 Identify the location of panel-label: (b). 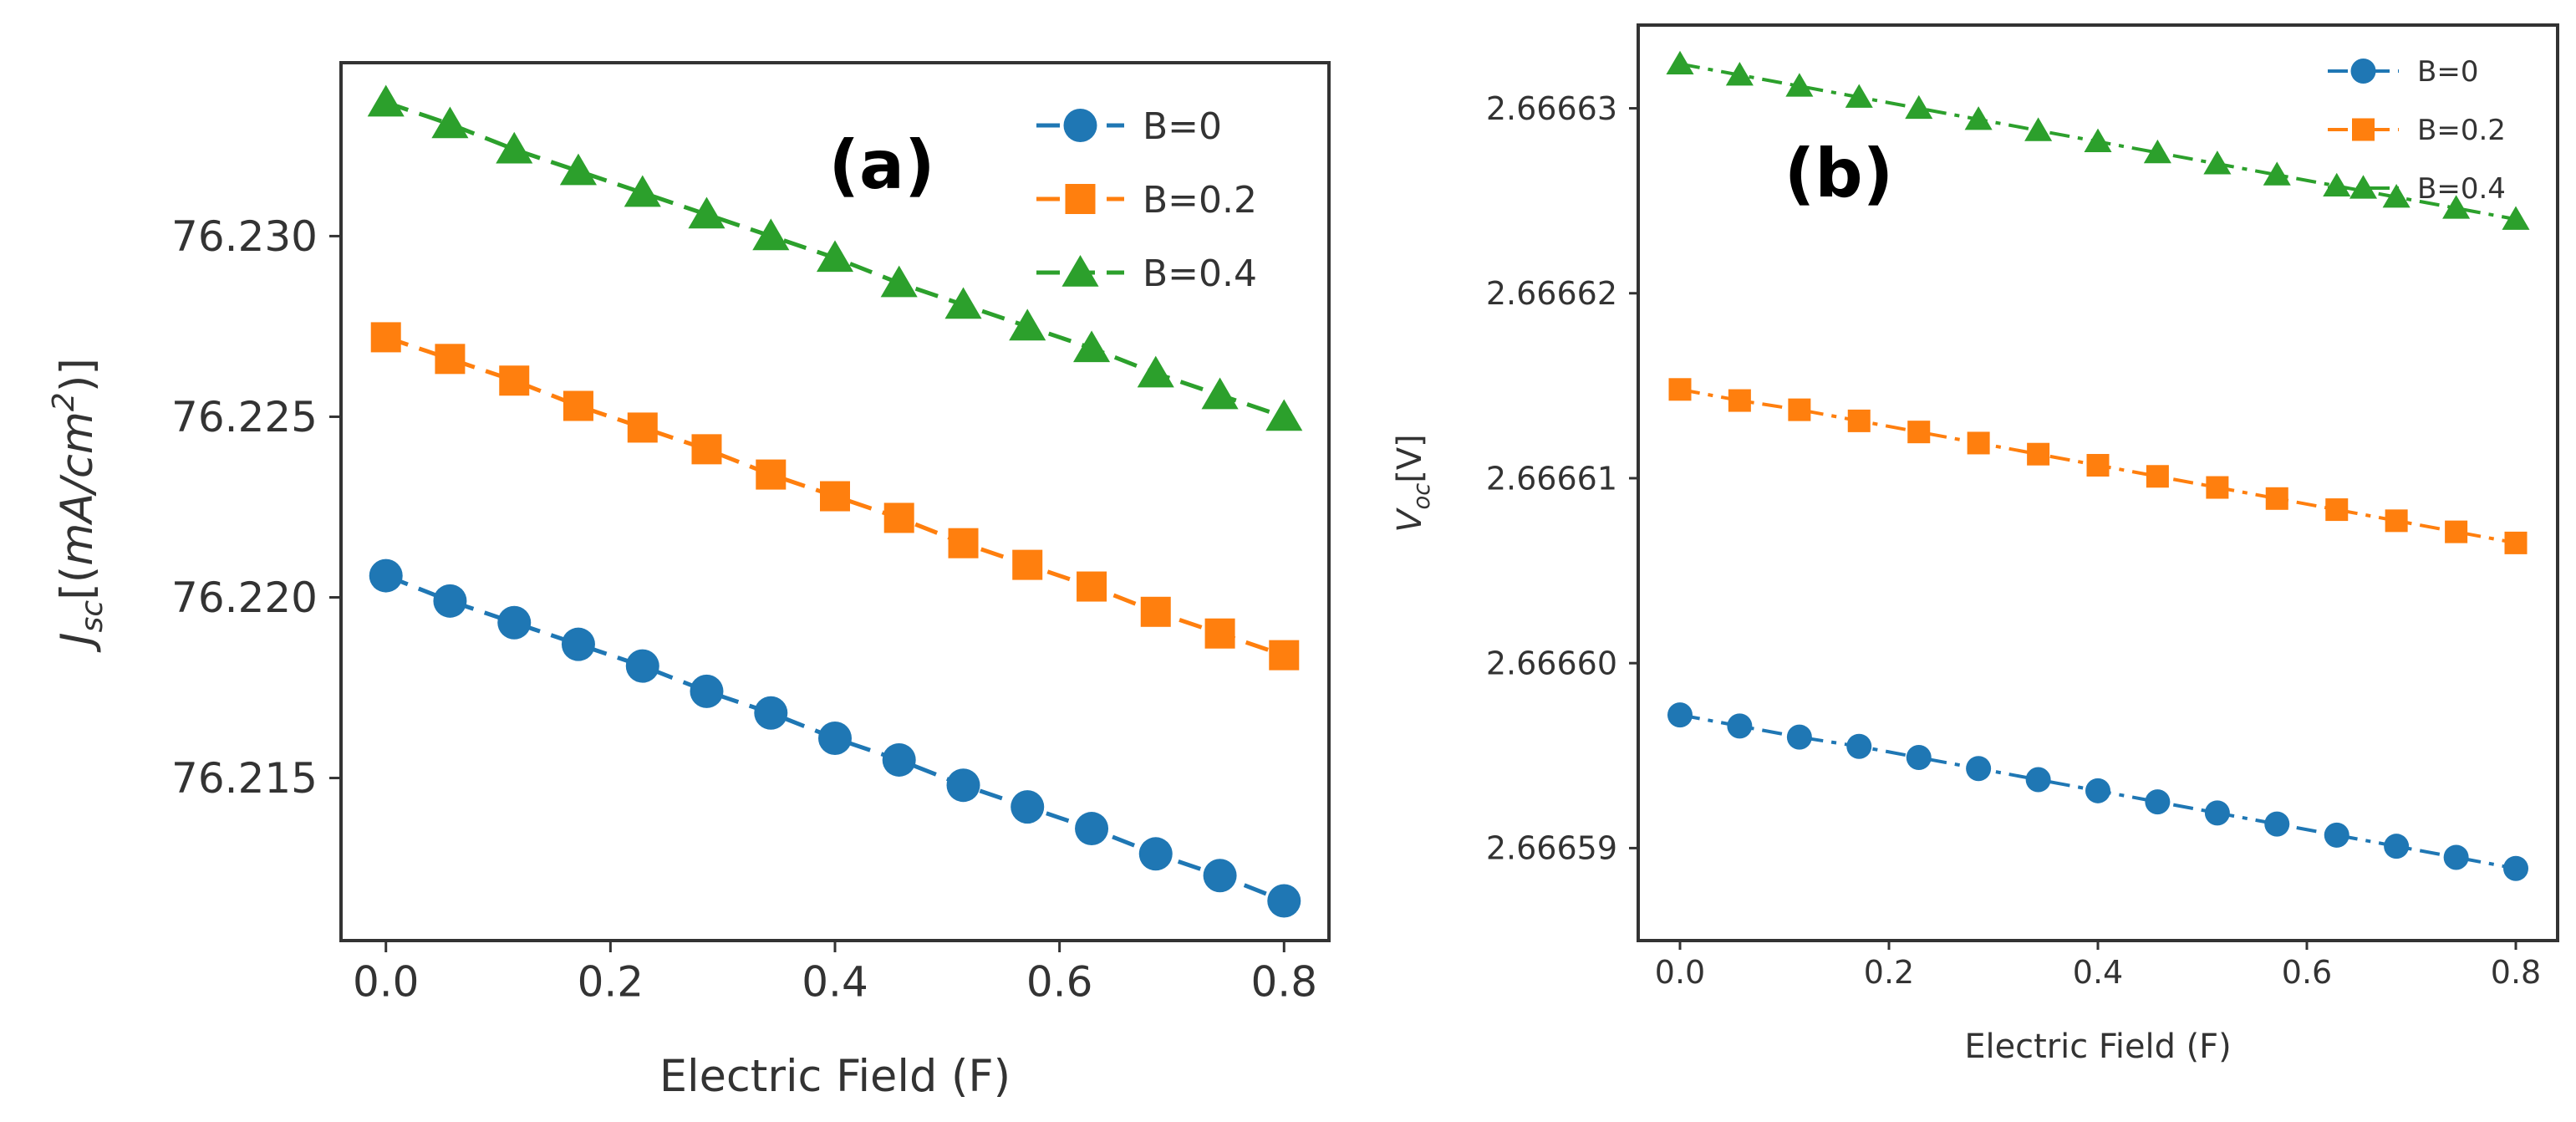
(1838, 173).